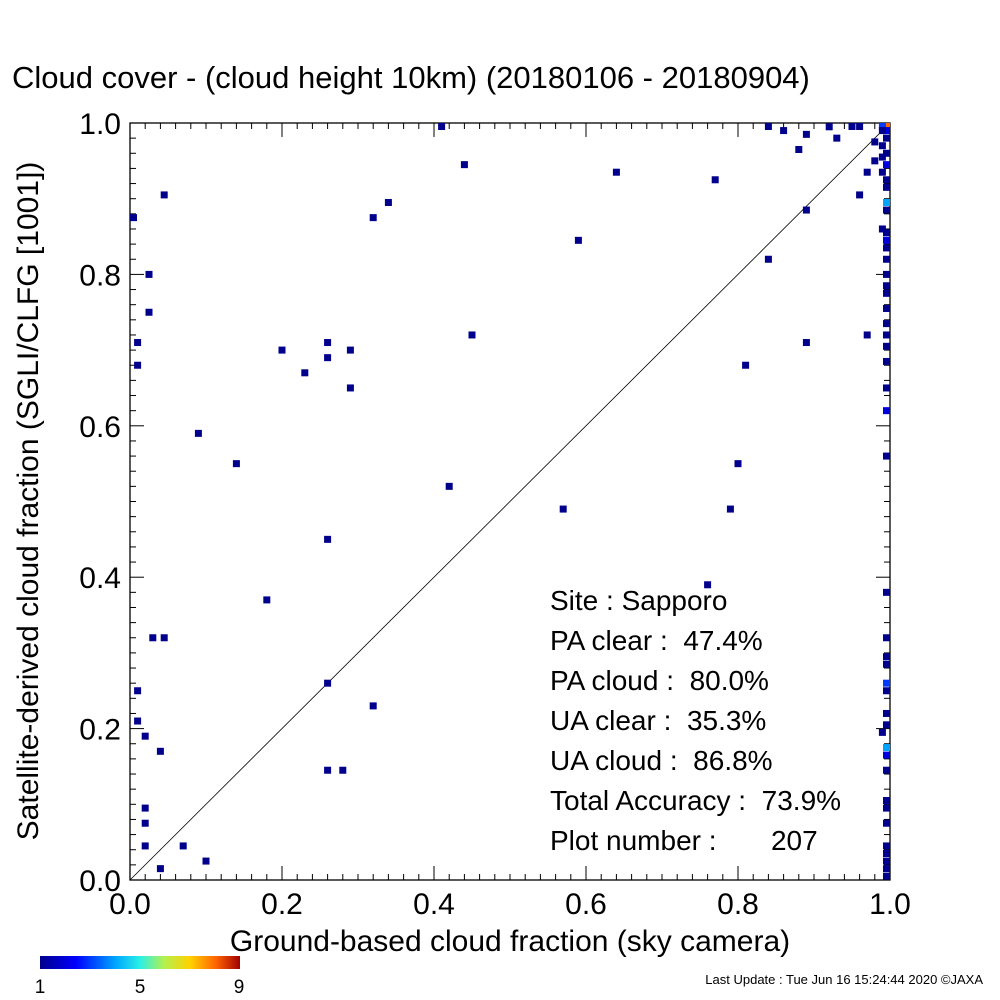  Describe the element at coordinates (100, 730) in the screenshot. I see `y-tick-label: 0.2` at that location.